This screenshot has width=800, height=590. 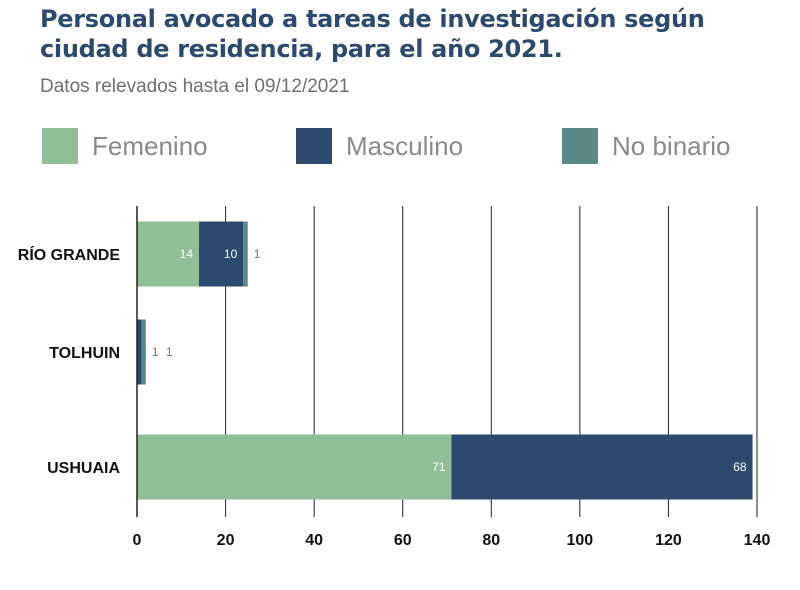 What do you see at coordinates (403, 540) in the screenshot?
I see `x-tick-label-60: 60` at bounding box center [403, 540].